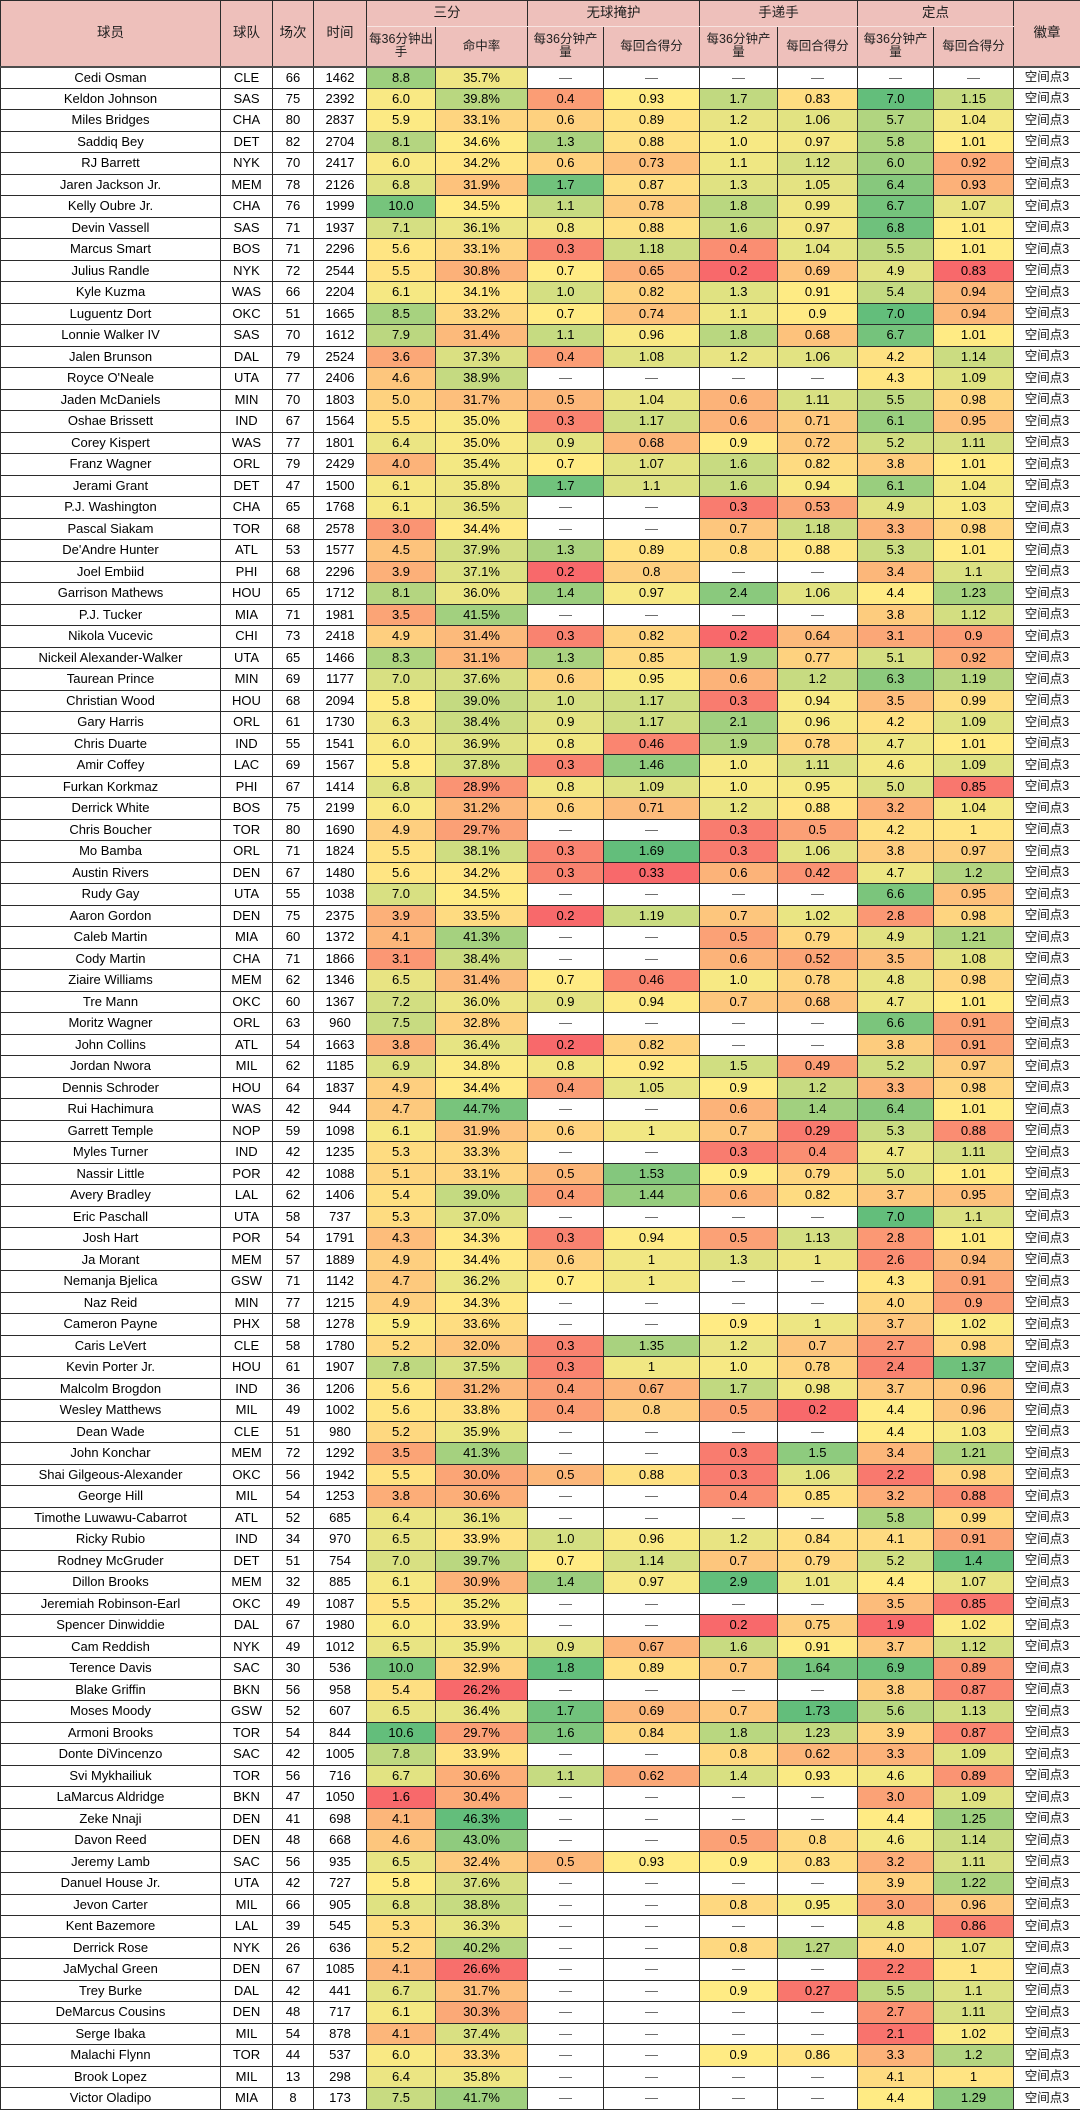  What do you see at coordinates (738, 1238) in the screenshot?
I see `handoff-volume-cell: 0.5` at bounding box center [738, 1238].